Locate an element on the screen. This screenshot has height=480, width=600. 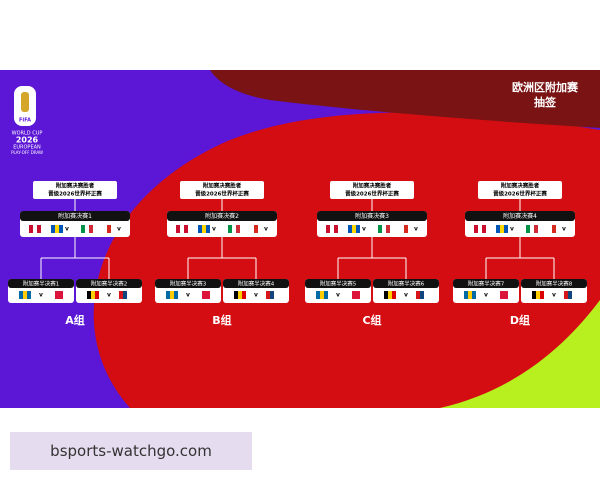
logo-line: EUROPEAN is located at coordinates (27, 148).